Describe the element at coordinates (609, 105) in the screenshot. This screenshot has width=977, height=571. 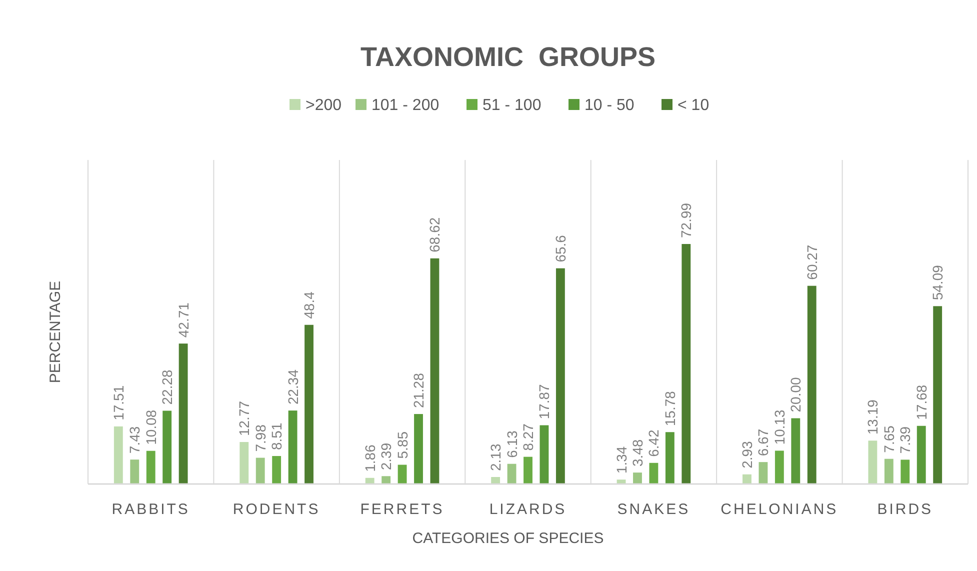
I see `legend-label: 10 - 50` at that location.